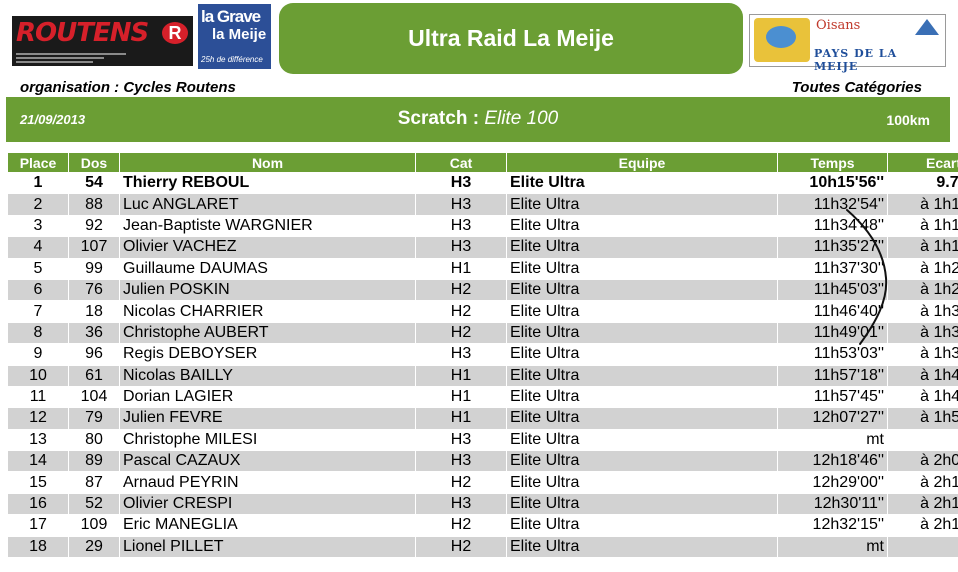 Image resolution: width=958 pixels, height=572 pixels. I want to click on cell-ecart: 9.7km/h, so click(922, 183).